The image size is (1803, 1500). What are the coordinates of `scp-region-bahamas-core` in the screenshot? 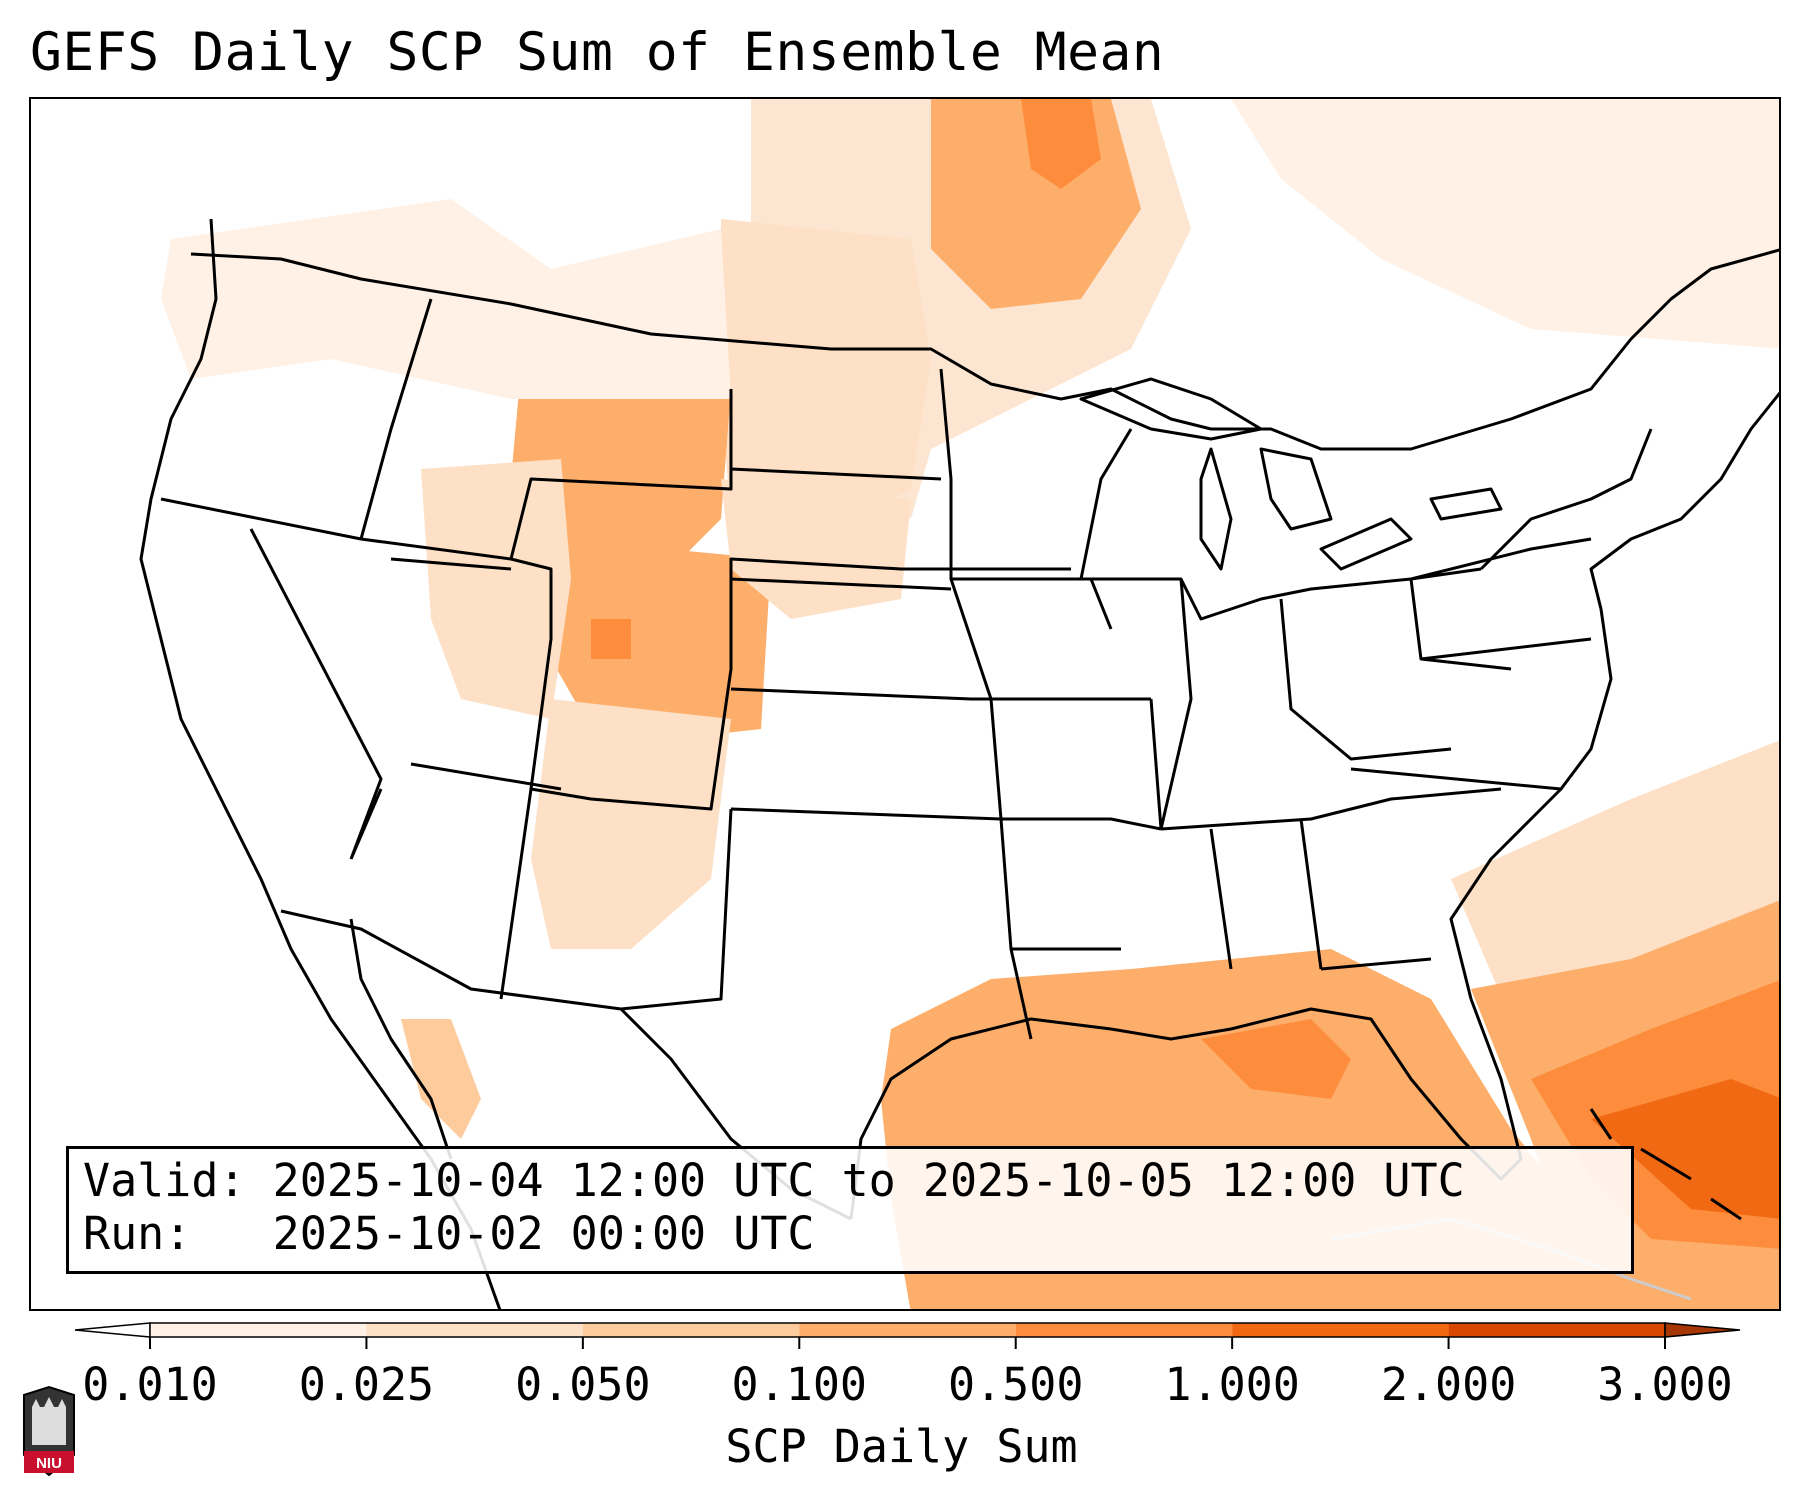 It's located at (1685, 1149).